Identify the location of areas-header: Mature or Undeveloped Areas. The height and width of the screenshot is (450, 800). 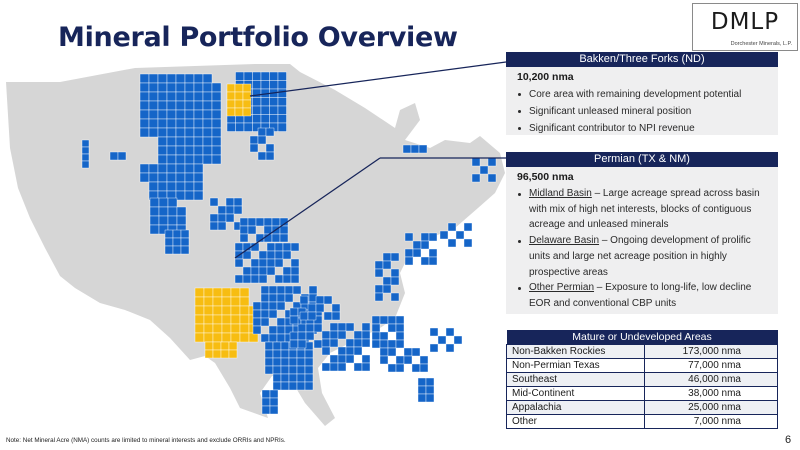
(642, 337).